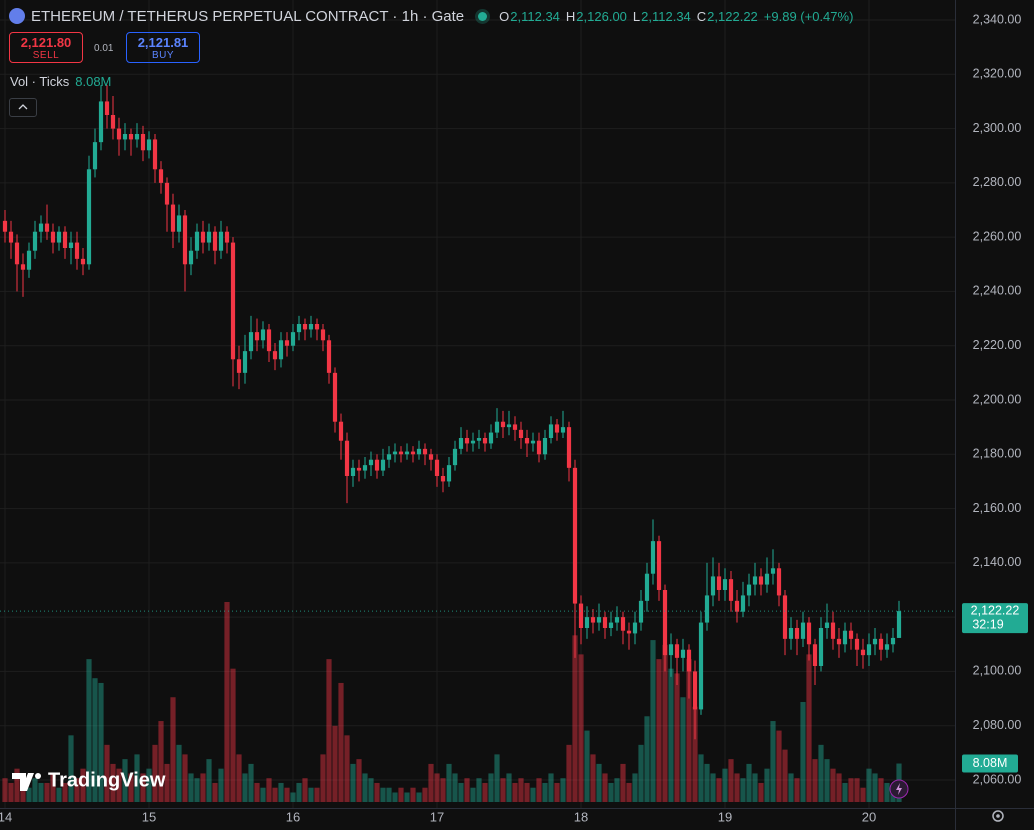 This screenshot has width=1034, height=830. Describe the element at coordinates (727, 16) in the screenshot. I see `ohlc-item: C2,122.22` at that location.